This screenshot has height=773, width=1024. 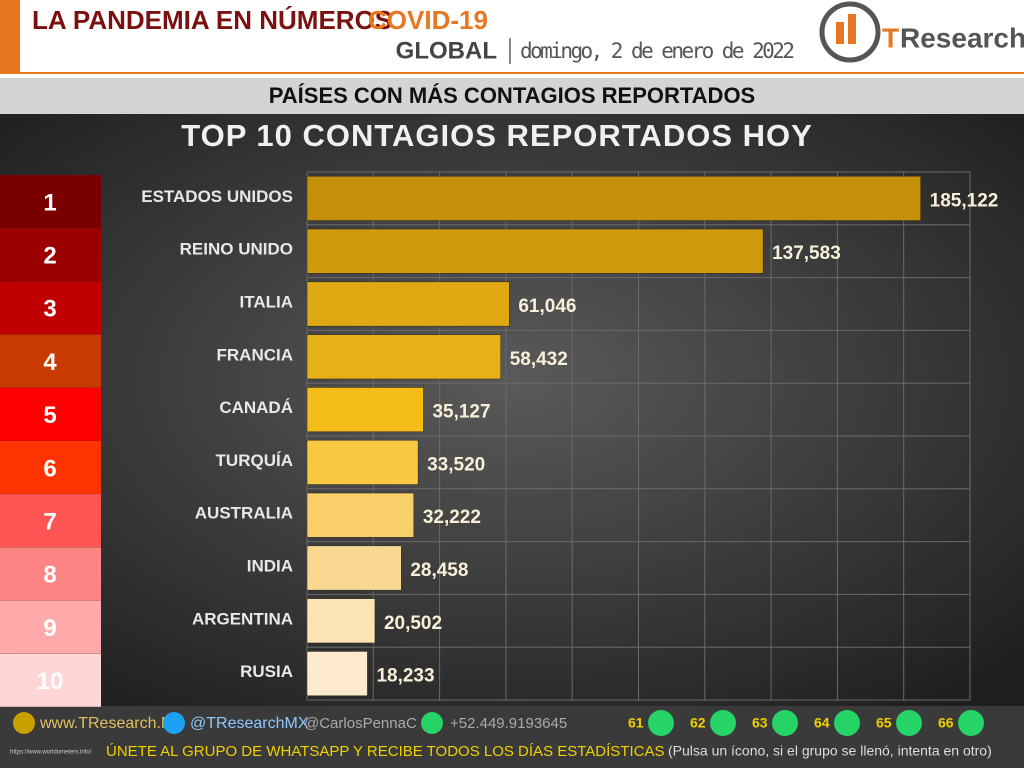 What do you see at coordinates (10, 37) in the screenshot?
I see `header-accent` at bounding box center [10, 37].